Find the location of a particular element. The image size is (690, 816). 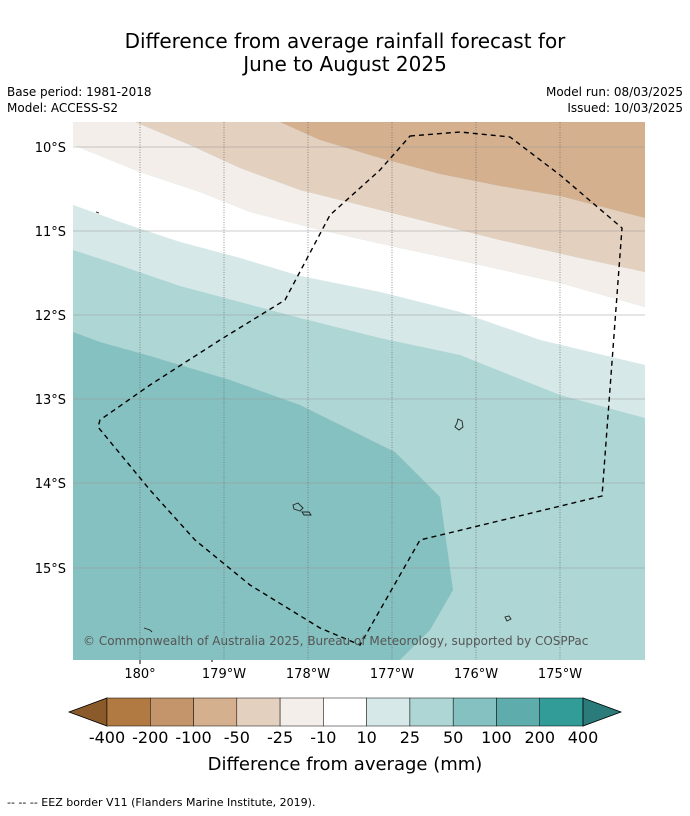

lat-label: 11°S is located at coordinates (50, 232).